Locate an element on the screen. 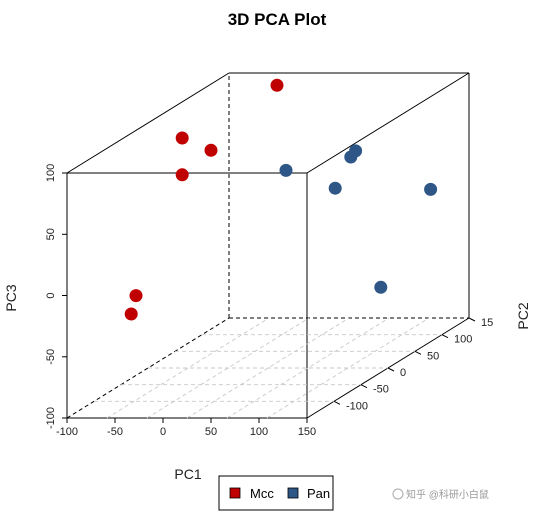  y-tick-label: 0 is located at coordinates (403, 373).